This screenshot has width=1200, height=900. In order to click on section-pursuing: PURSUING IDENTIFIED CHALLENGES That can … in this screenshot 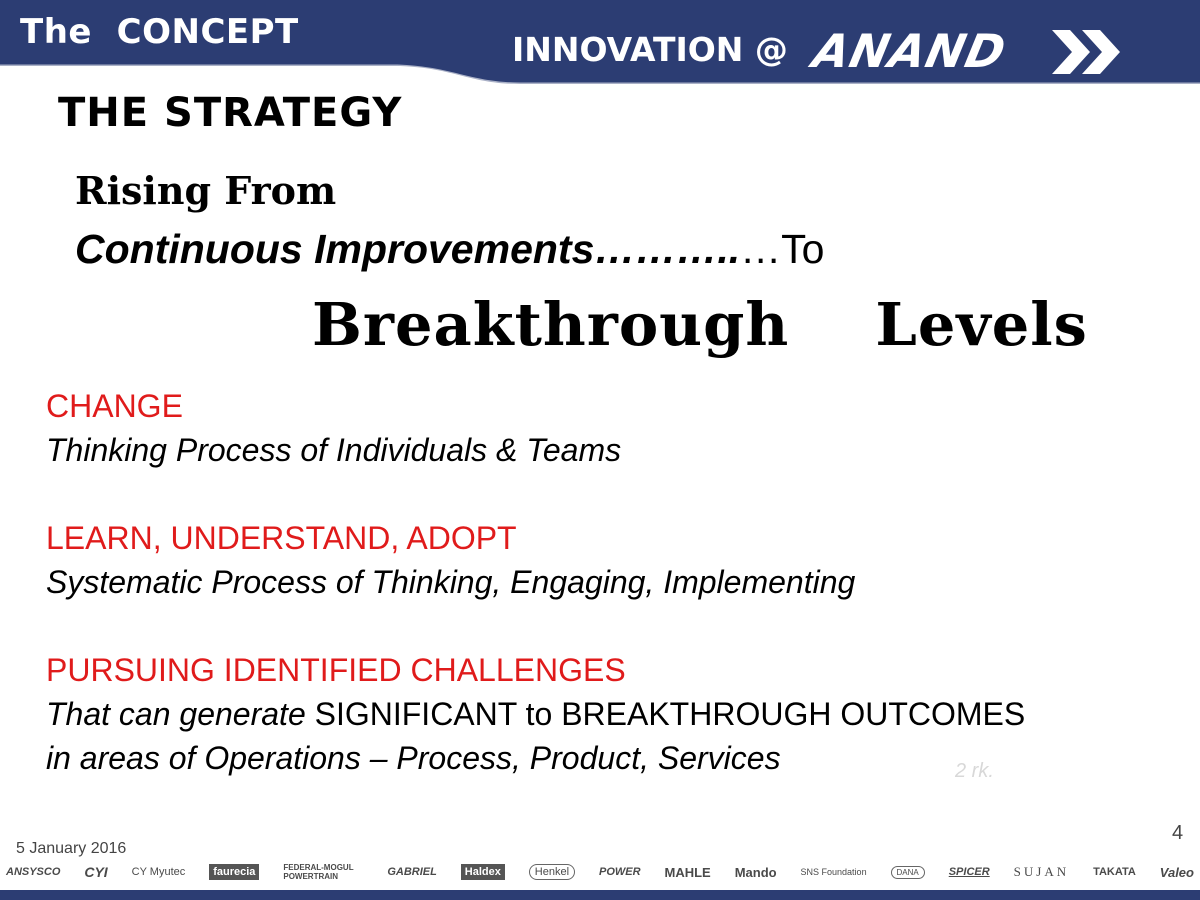, I will do `click(546, 714)`.